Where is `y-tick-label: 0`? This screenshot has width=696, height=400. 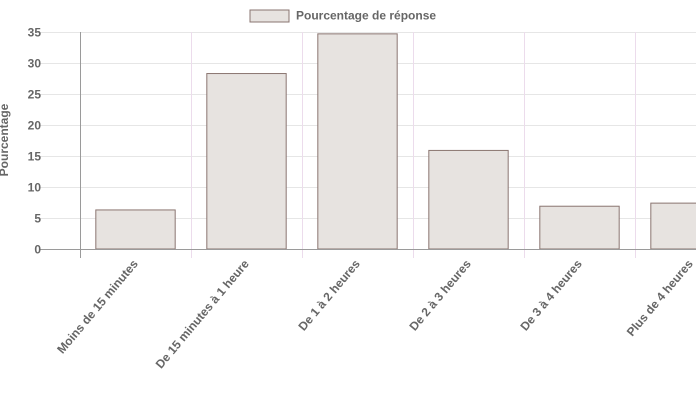 y-tick-label: 0 is located at coordinates (37, 250).